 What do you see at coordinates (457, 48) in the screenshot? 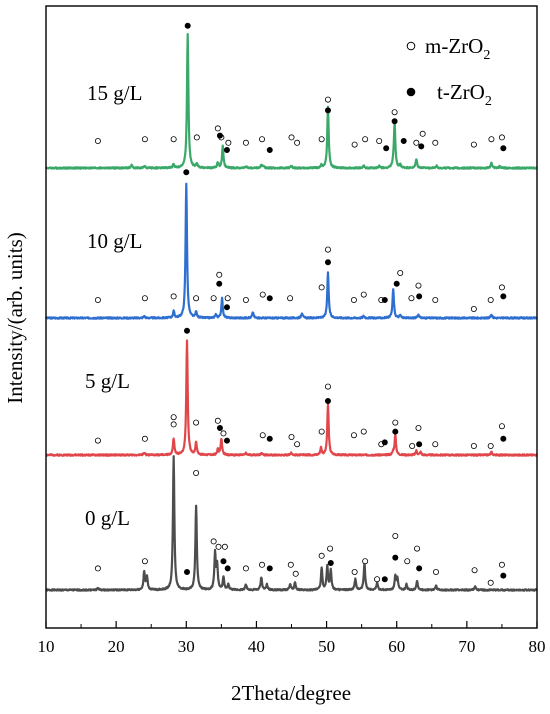
I see `legend-label-m-zro2: m-ZrO2` at bounding box center [457, 48].